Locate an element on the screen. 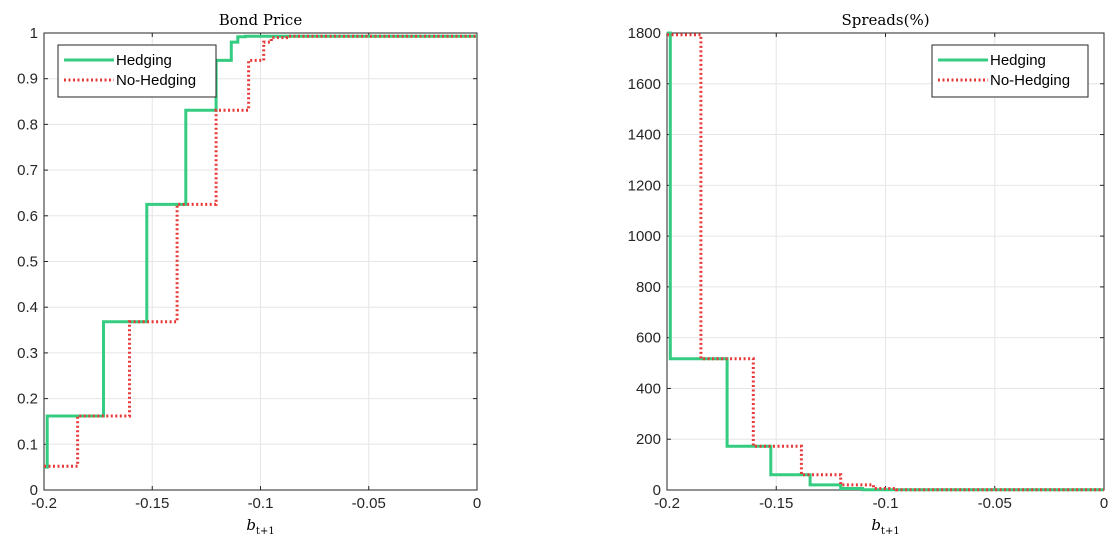 This screenshot has width=1111, height=544. y-tick-label: 0.2 is located at coordinates (27, 399).